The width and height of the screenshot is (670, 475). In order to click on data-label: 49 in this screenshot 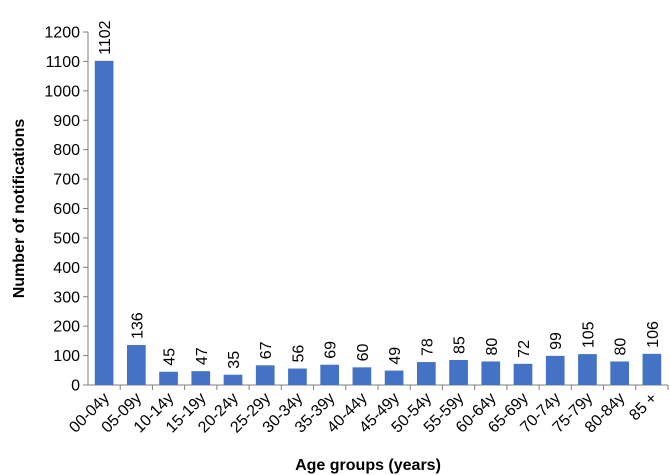, I will do `click(395, 356)`.